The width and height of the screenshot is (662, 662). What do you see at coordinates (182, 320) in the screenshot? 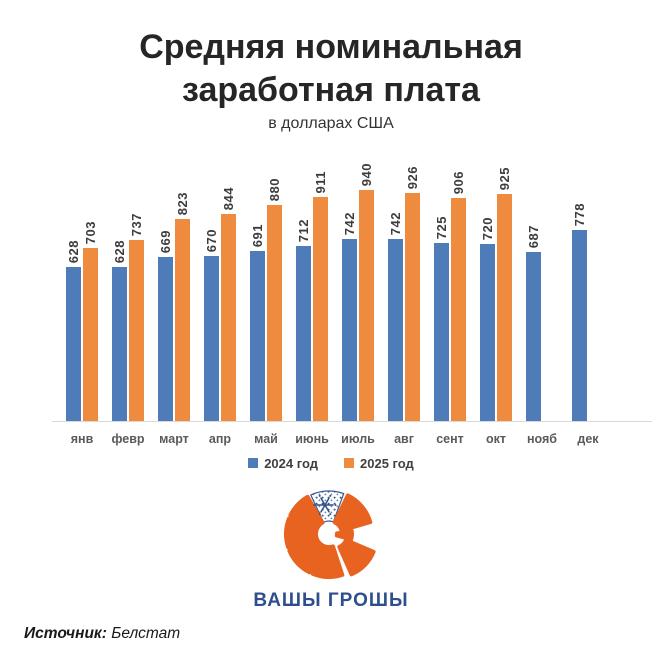
I see `bar-2025-март` at bounding box center [182, 320].